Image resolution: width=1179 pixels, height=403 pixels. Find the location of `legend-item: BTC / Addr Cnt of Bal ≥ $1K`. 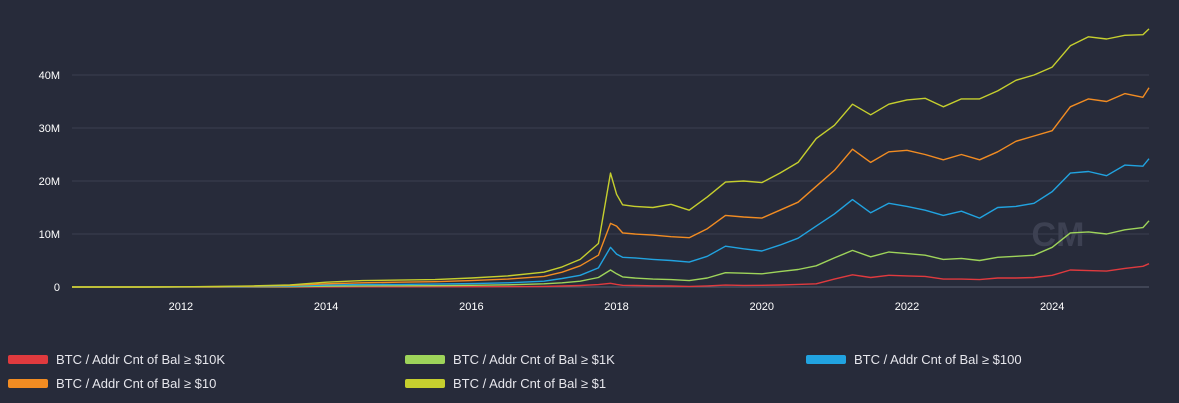

legend-item: BTC / Addr Cnt of Bal ≥ $1K is located at coordinates (510, 359).